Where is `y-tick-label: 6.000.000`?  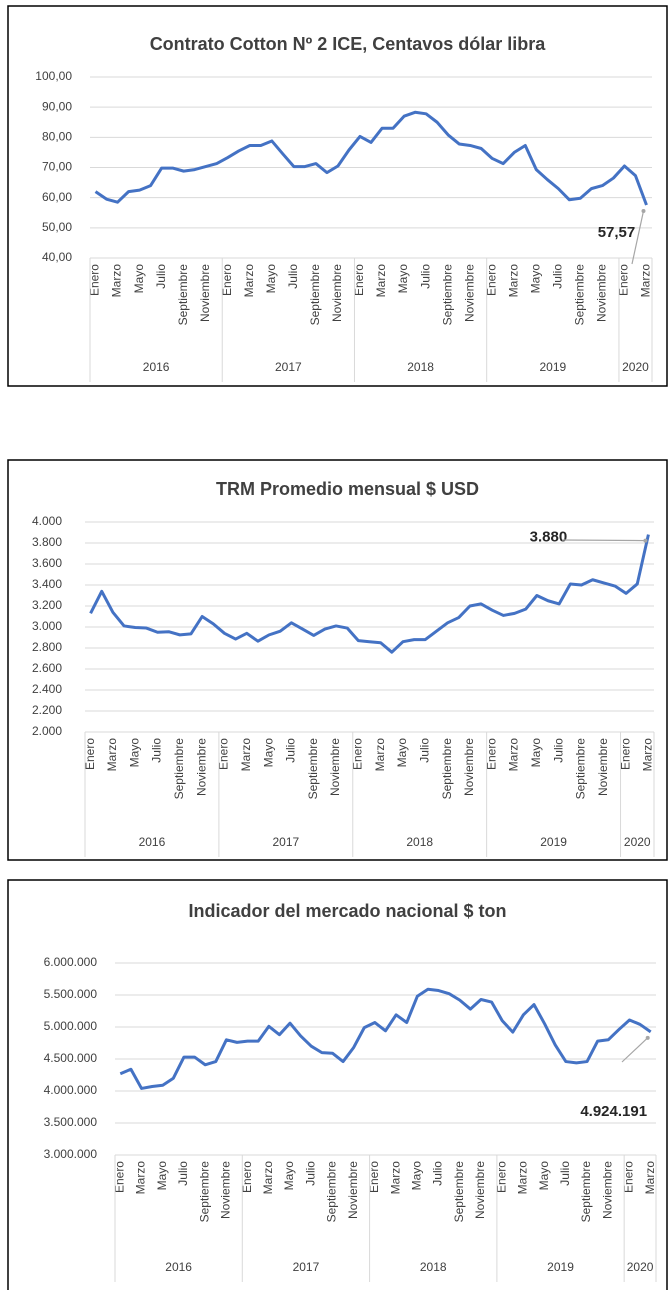 y-tick-label: 6.000.000 is located at coordinates (71, 962).